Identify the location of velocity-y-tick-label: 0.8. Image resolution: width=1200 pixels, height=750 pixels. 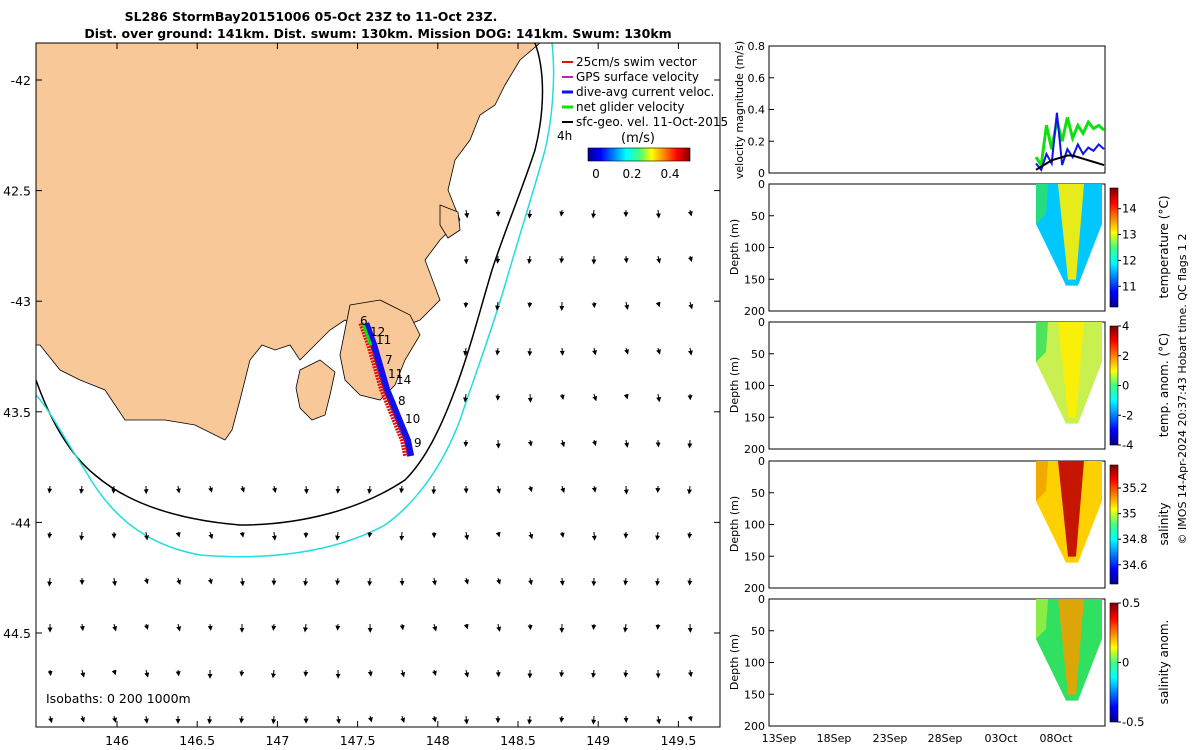
(757, 46).